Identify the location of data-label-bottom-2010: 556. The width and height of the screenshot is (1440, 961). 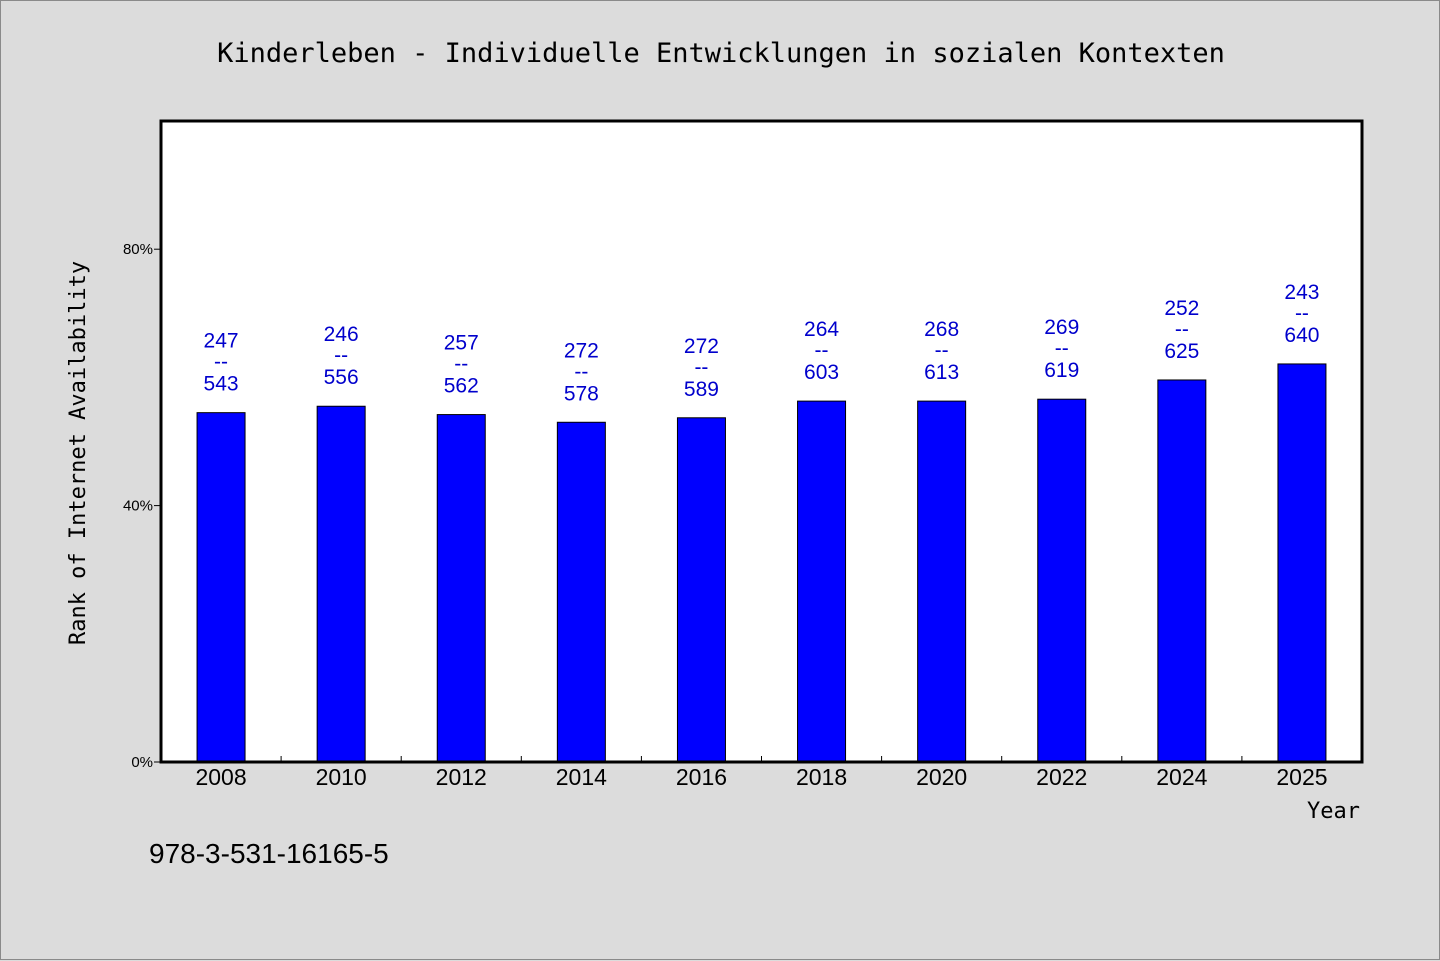
(341, 377).